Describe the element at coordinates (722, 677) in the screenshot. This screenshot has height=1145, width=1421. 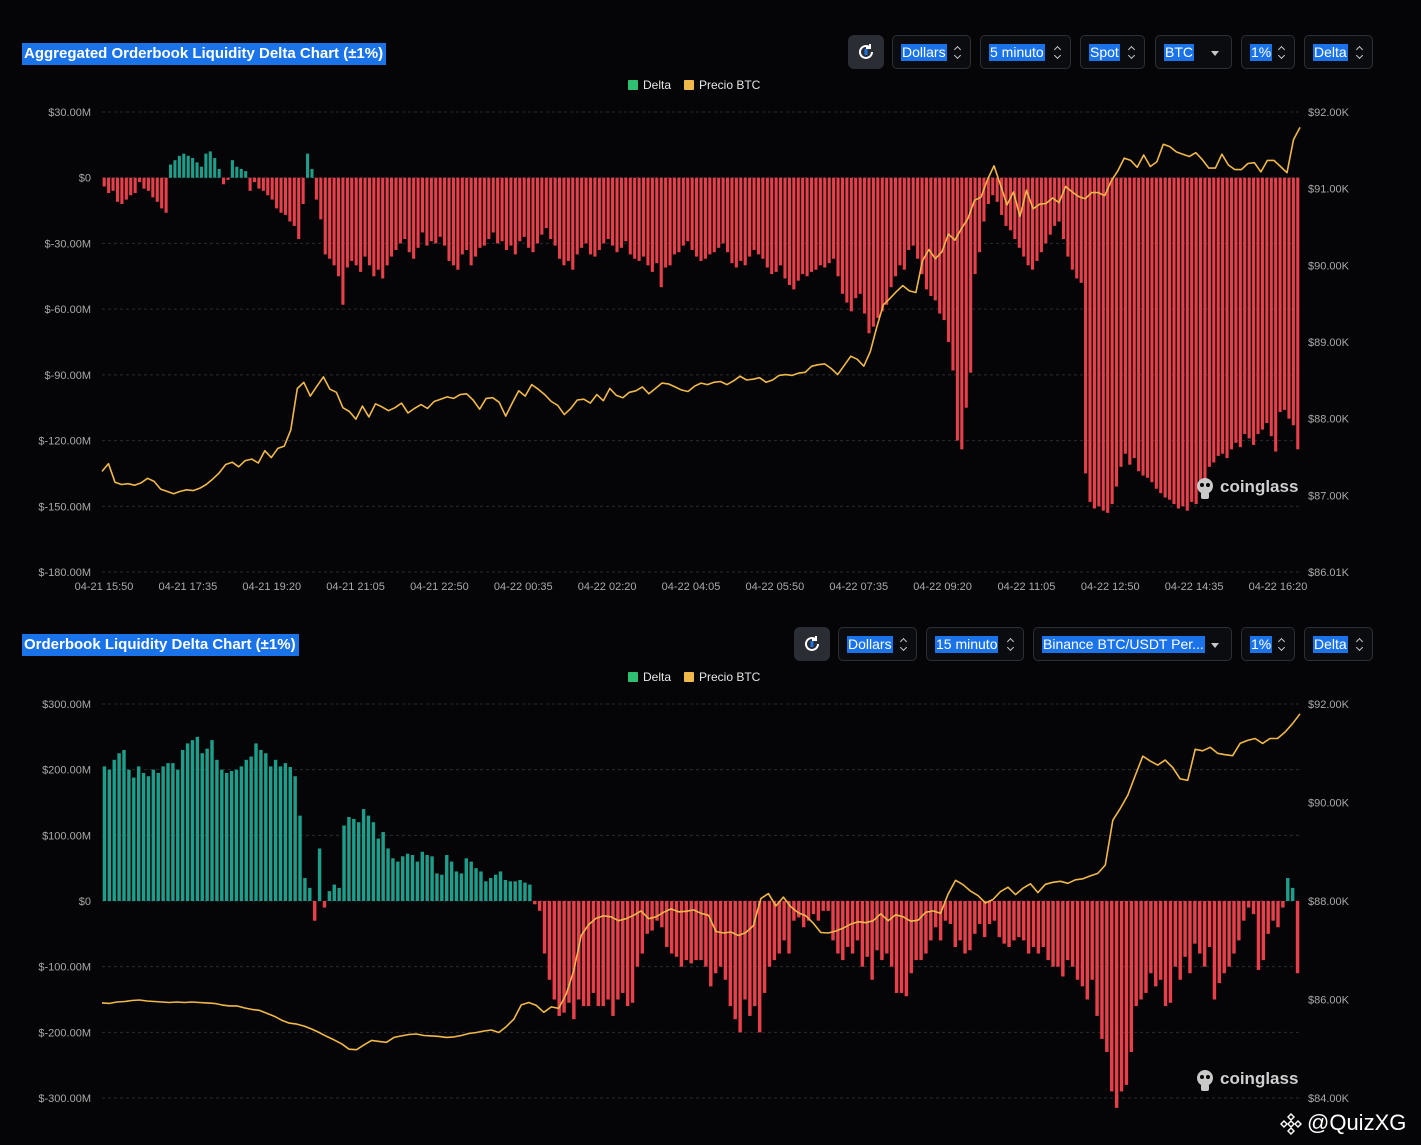
I see `legend-item-price: Precio BTC` at that location.